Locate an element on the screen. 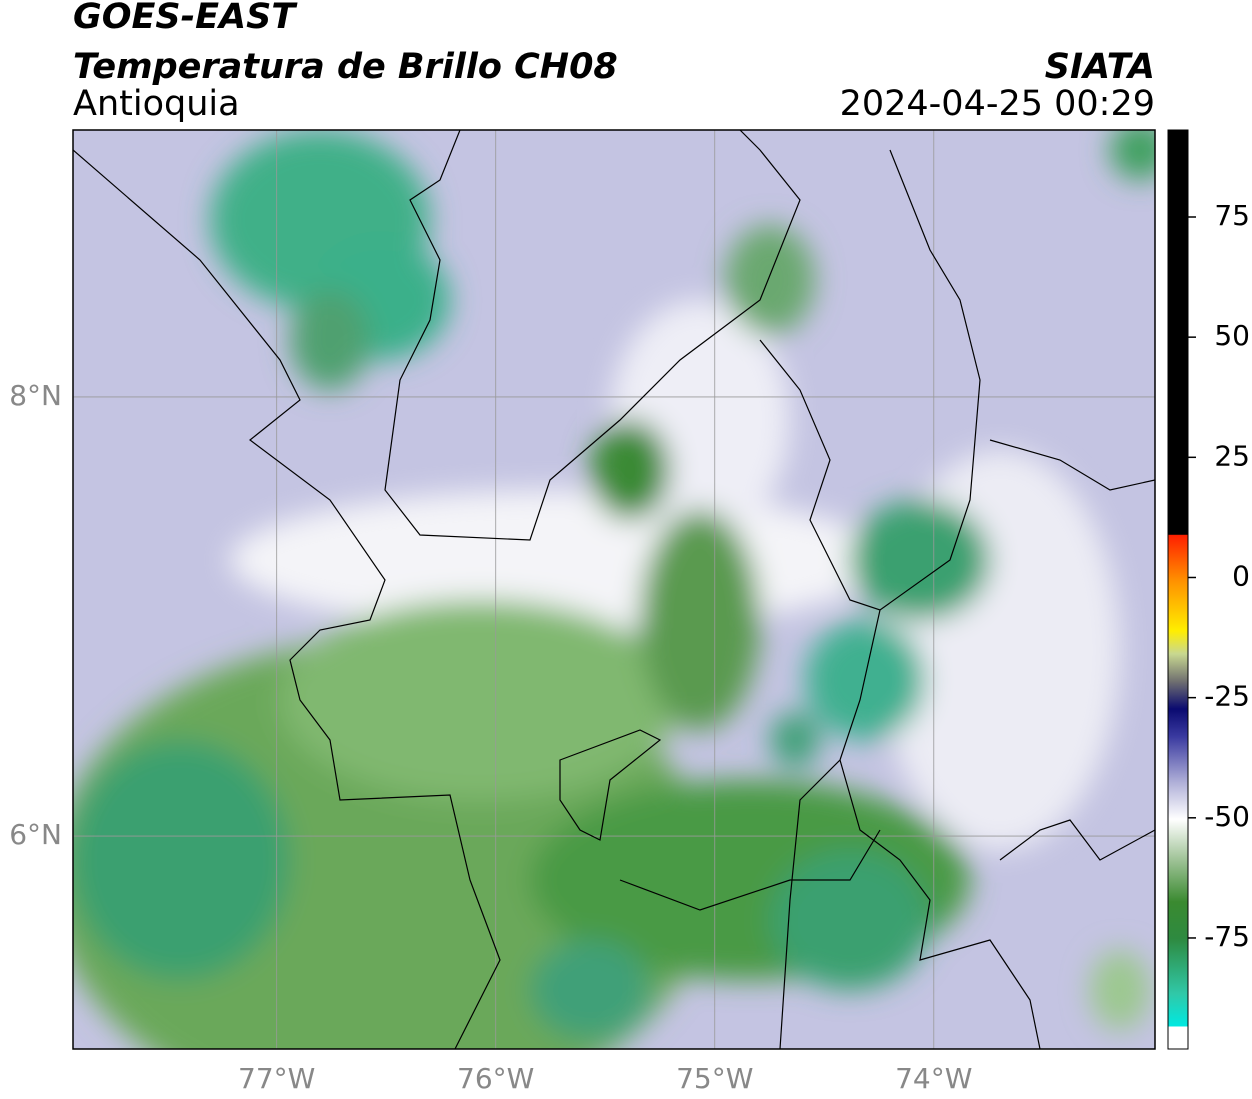 The width and height of the screenshot is (1252, 1099). x-tick-label: 77°W is located at coordinates (276, 1078).